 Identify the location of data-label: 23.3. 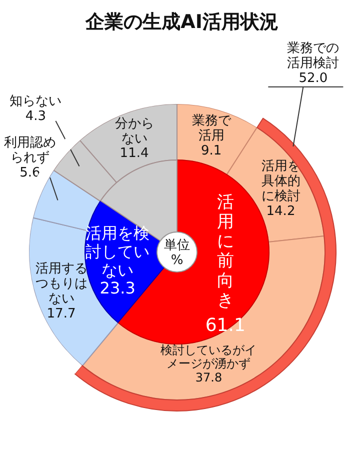
(118, 288).